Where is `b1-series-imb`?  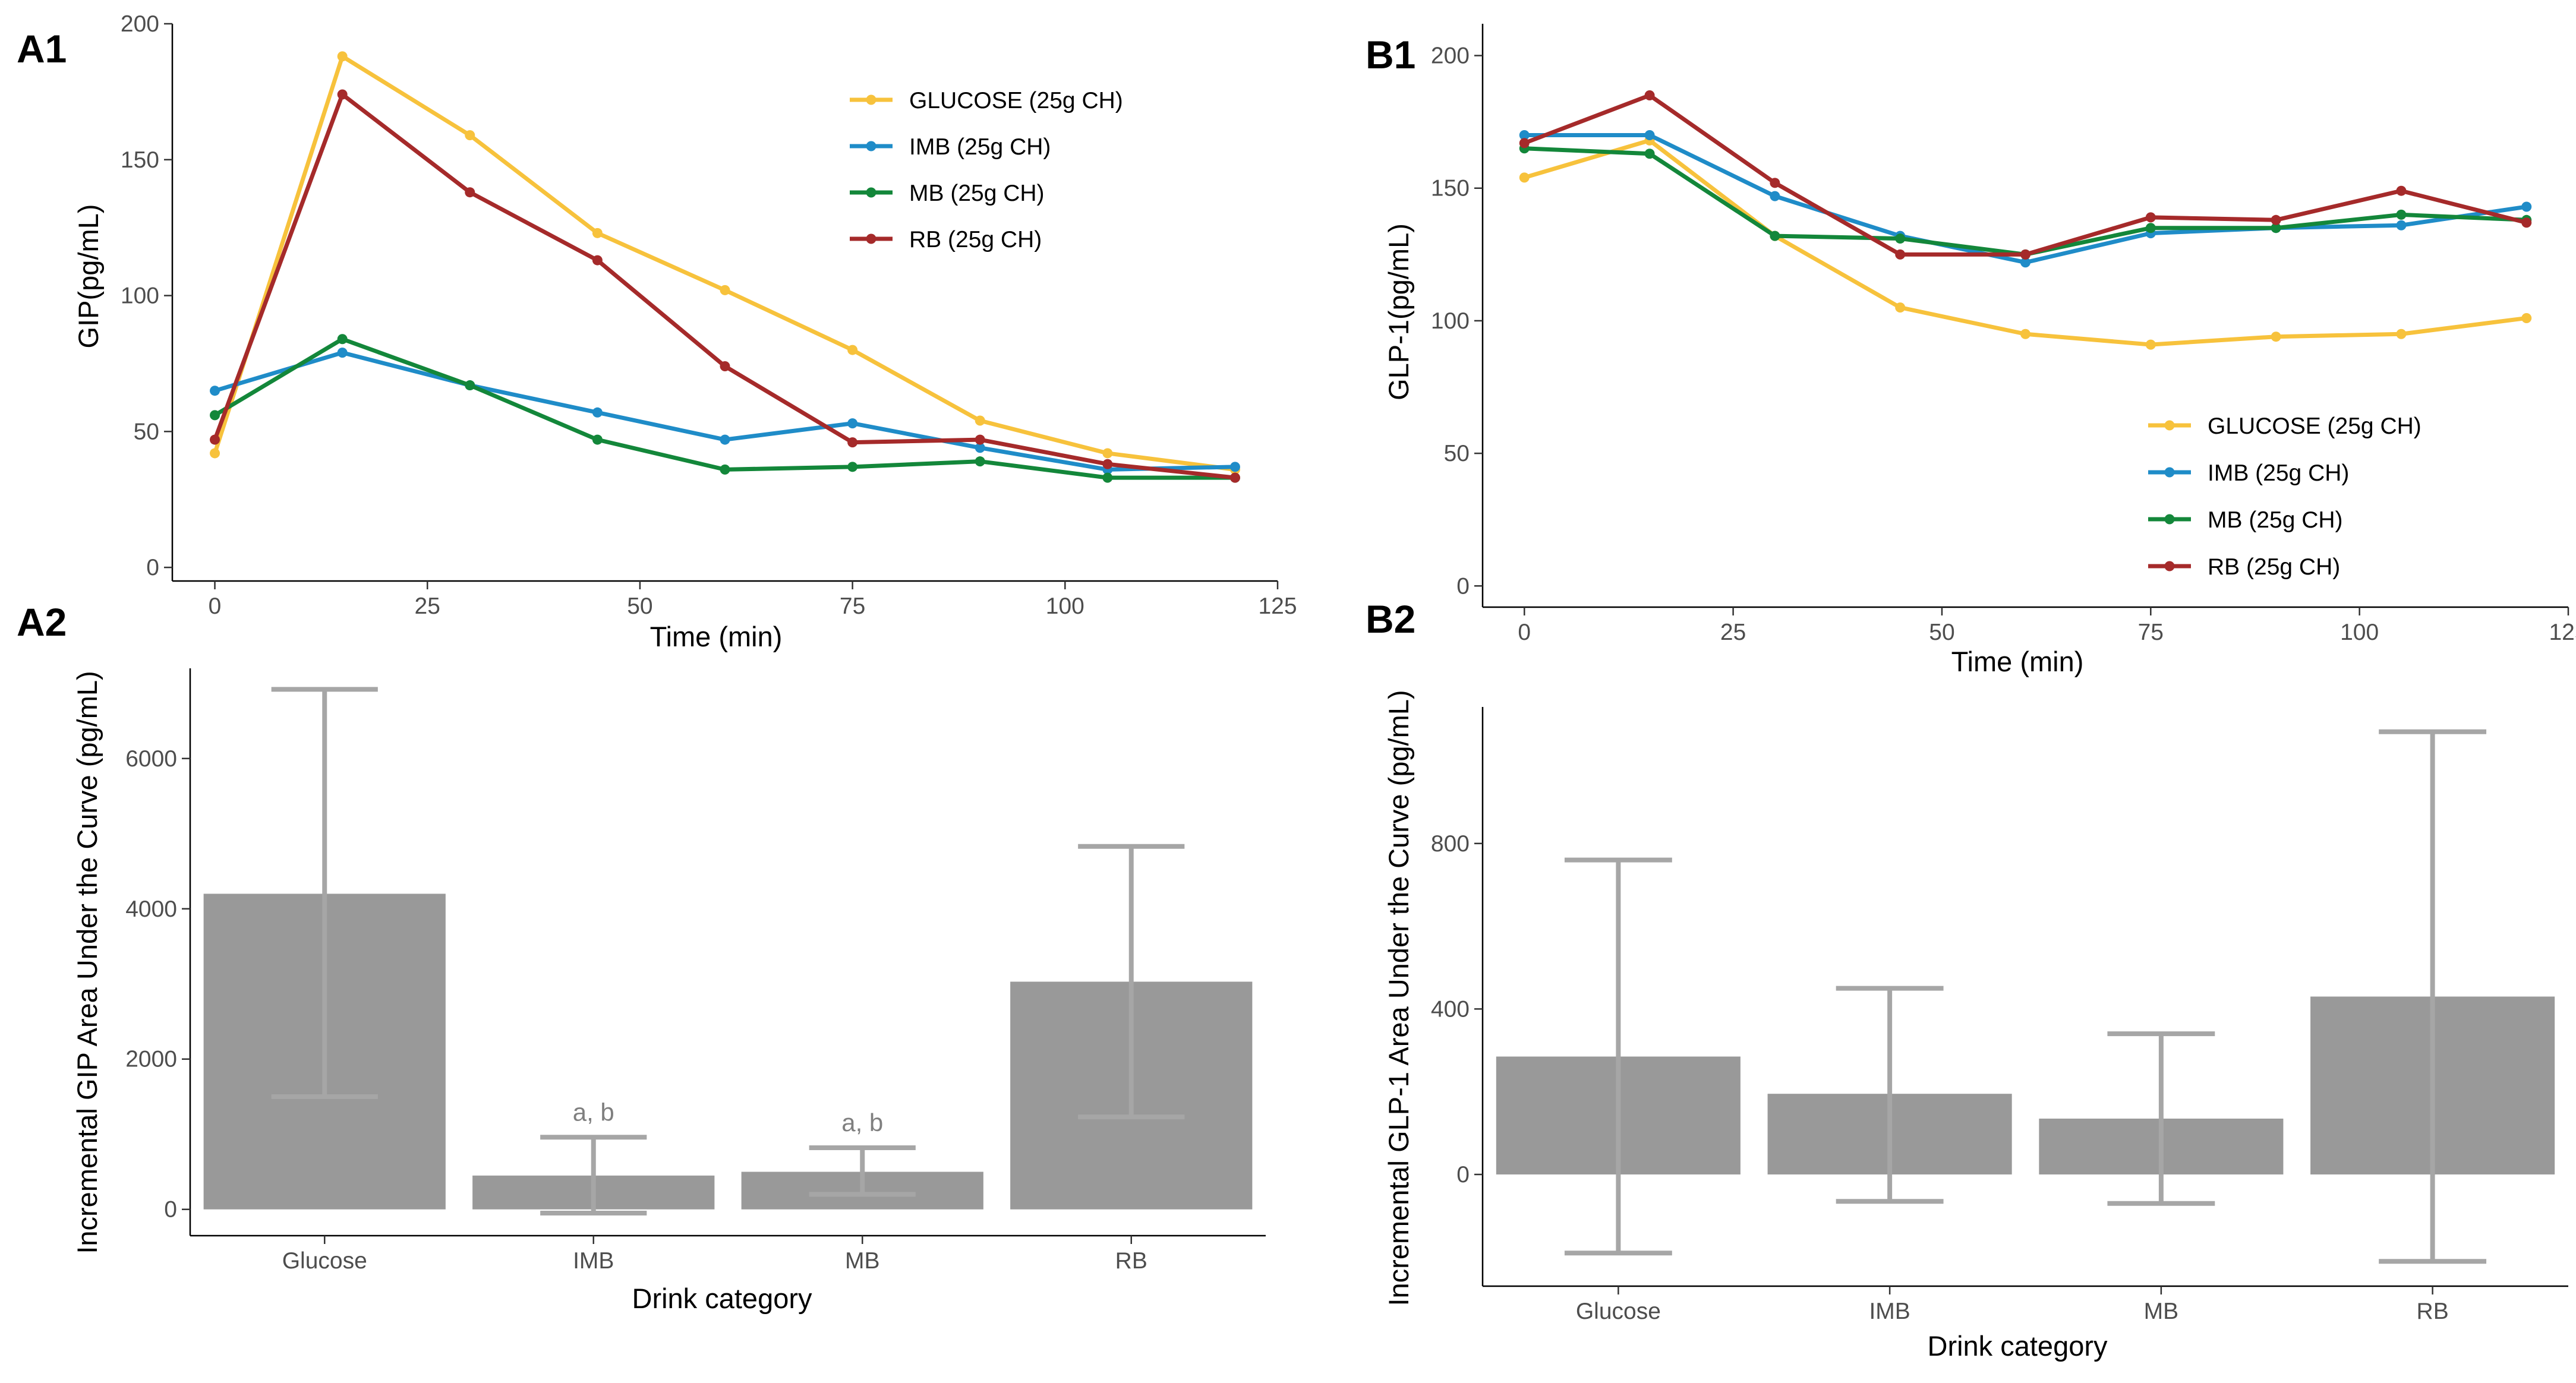
b1-series-imb is located at coordinates (2026, 199).